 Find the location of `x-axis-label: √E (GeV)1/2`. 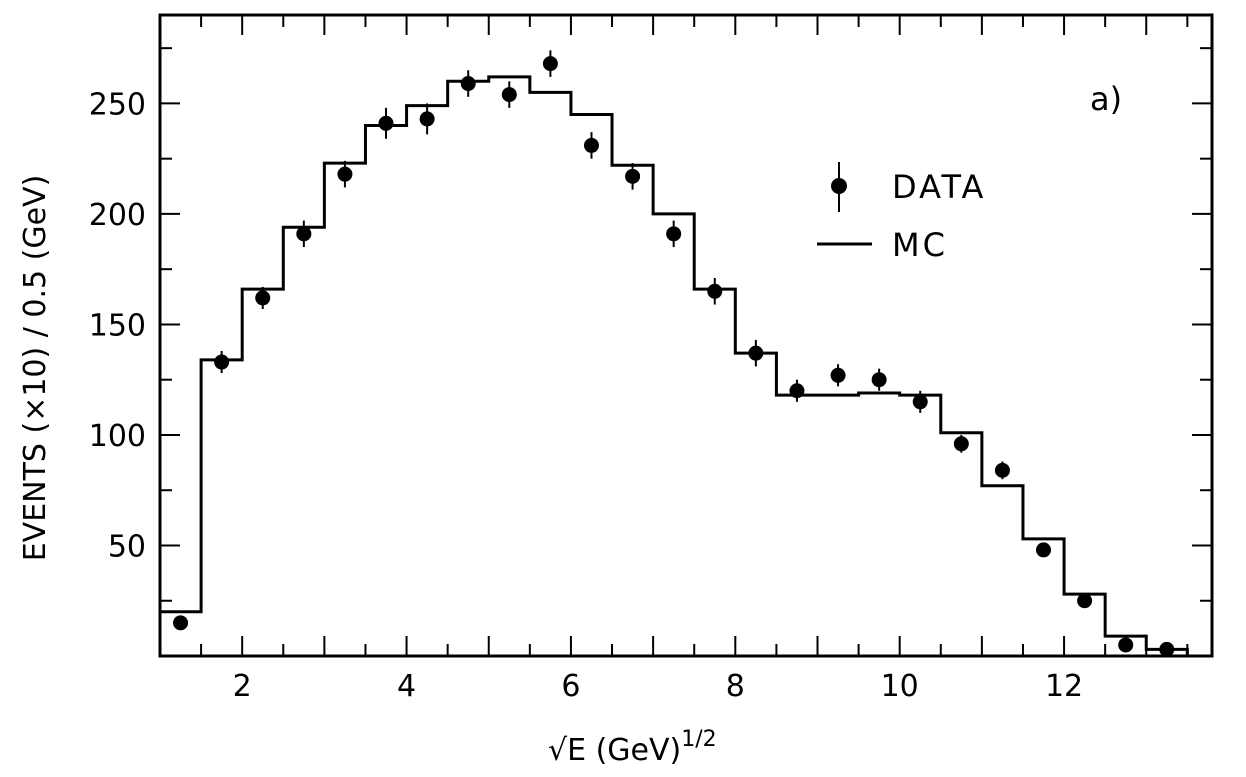

x-axis-label: √E (GeV)1/2 is located at coordinates (632, 747).